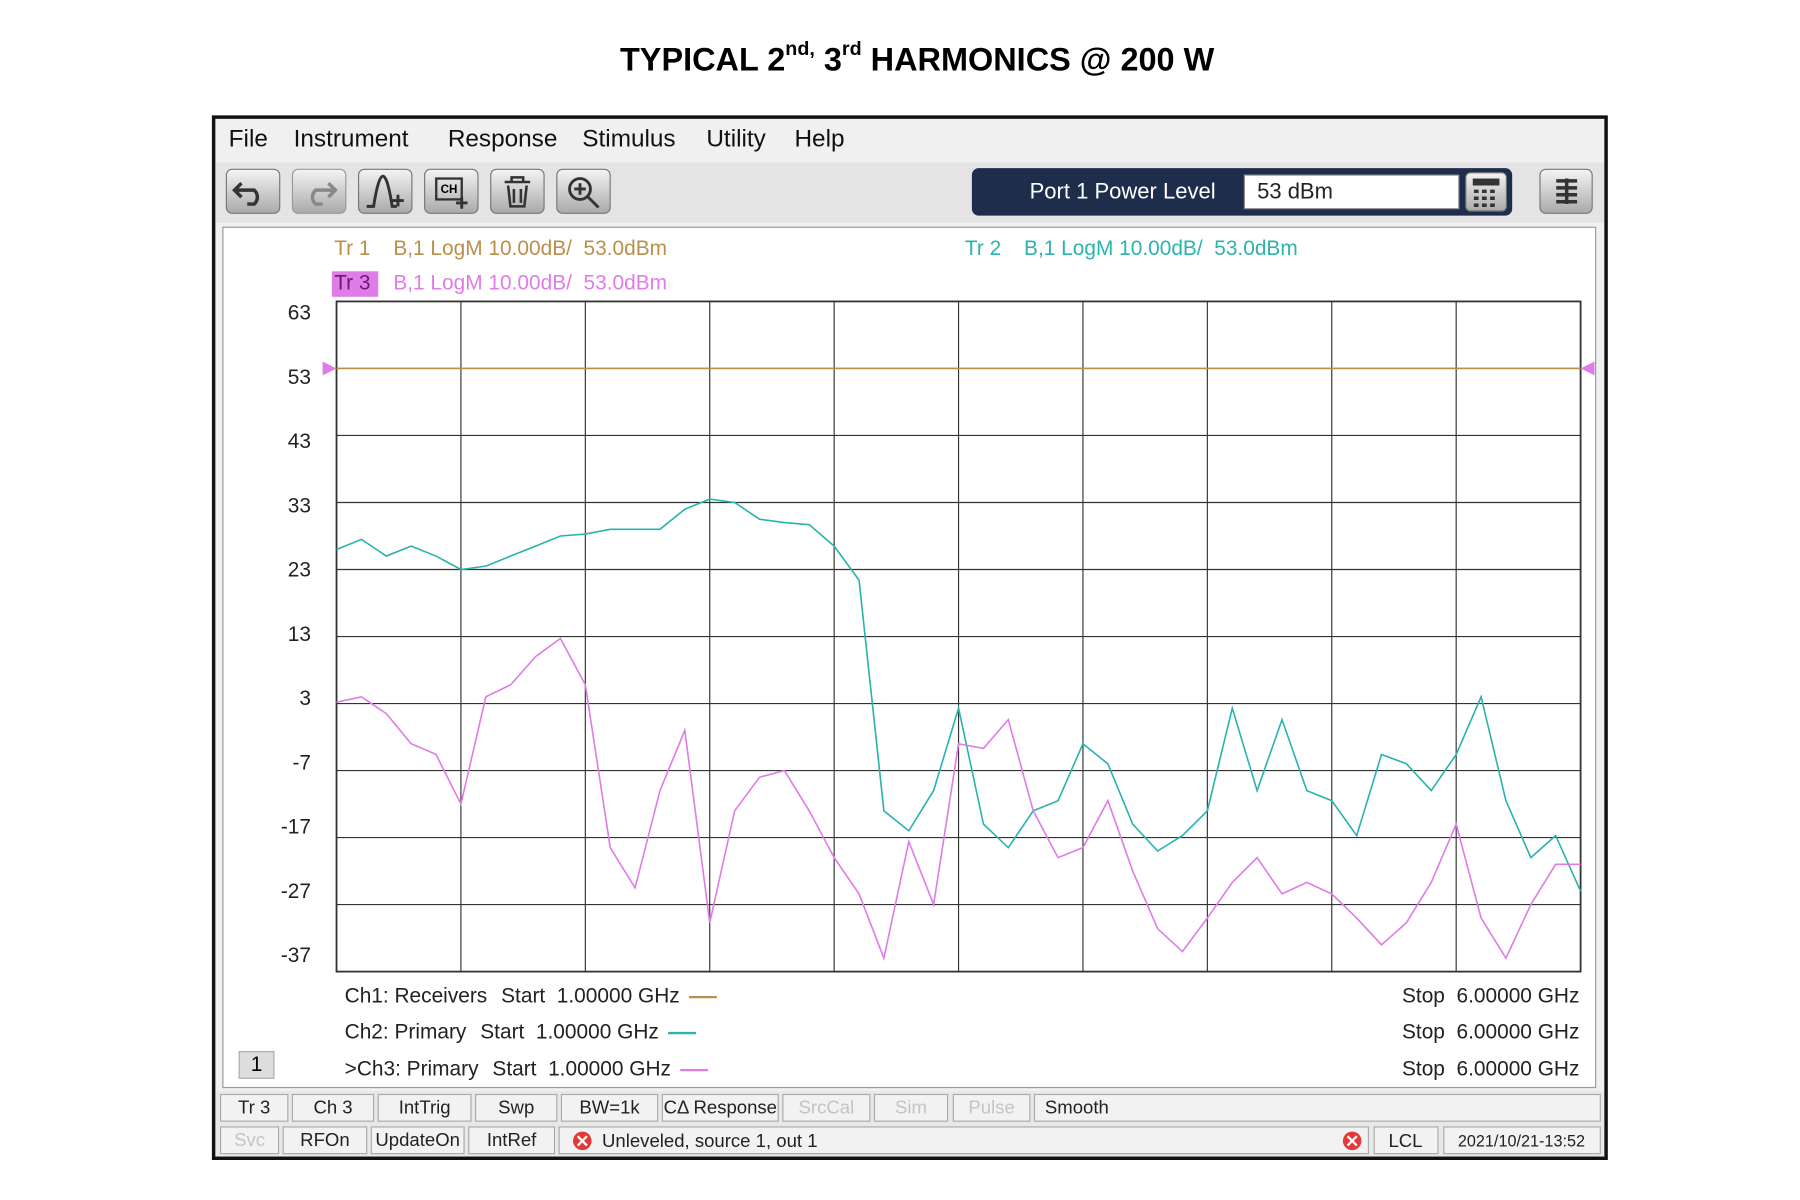 This screenshot has height=1200, width=1800. What do you see at coordinates (299, 570) in the screenshot?
I see `y-tick-label: 23` at bounding box center [299, 570].